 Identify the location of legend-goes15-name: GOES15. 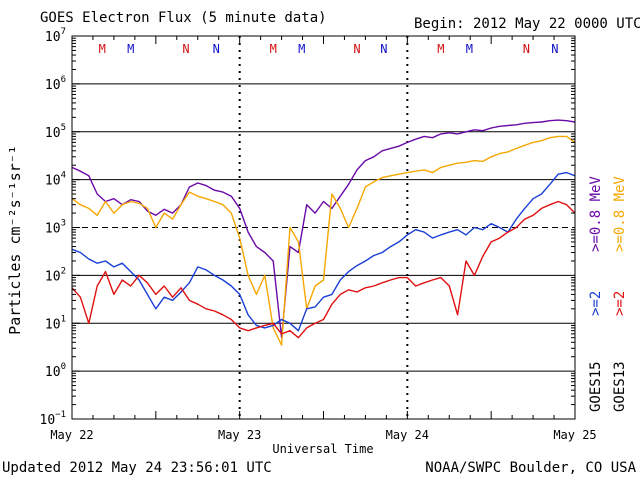
(596, 386).